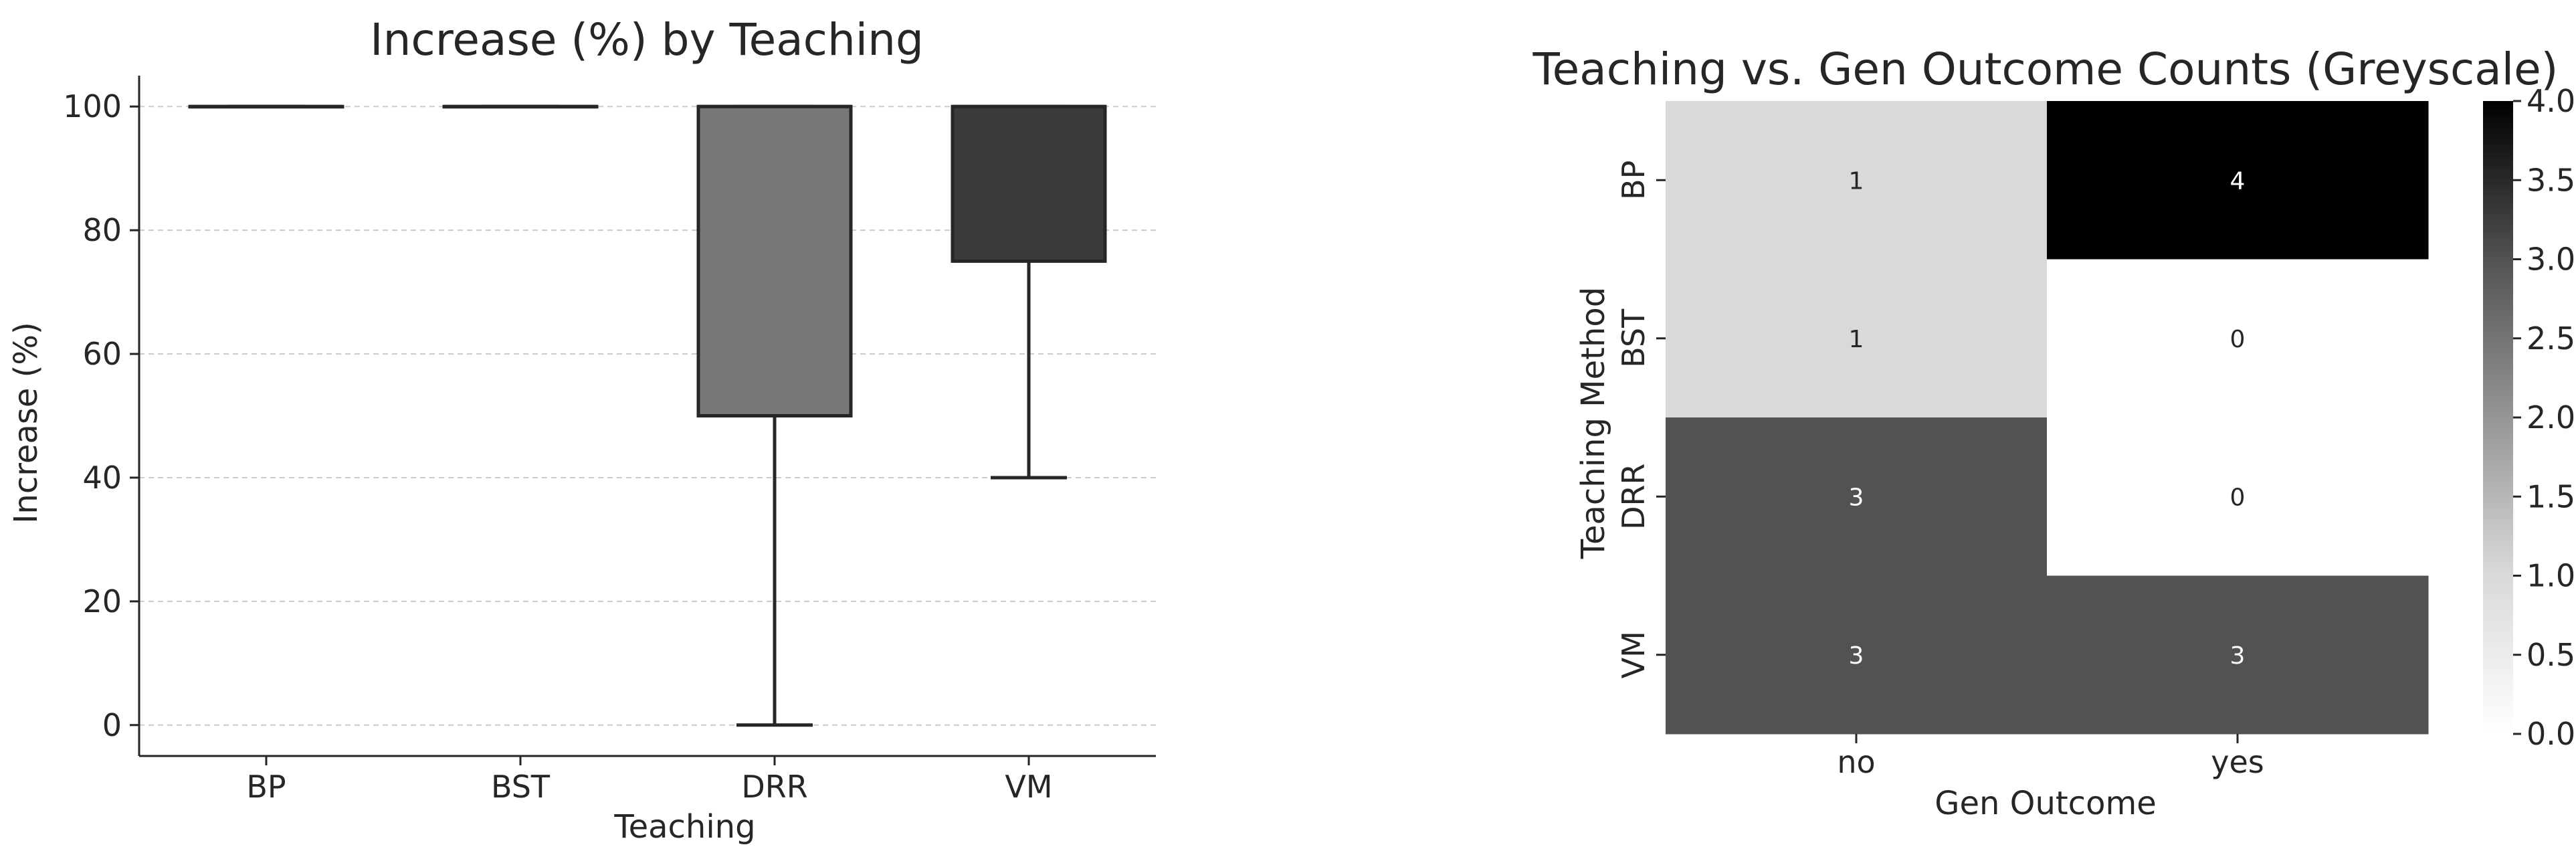 The image size is (2576, 857). Describe the element at coordinates (1634, 338) in the screenshot. I see `y-tick-label: BST` at that location.